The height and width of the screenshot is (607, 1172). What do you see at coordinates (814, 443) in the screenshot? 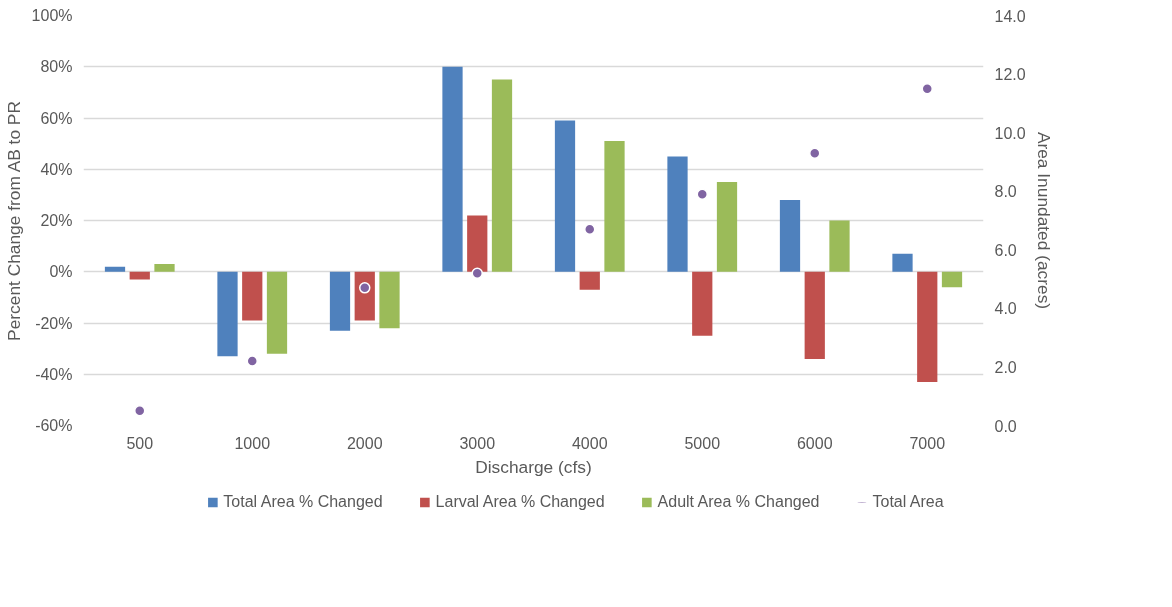
I see `x-tick-label: 6000` at bounding box center [814, 443].